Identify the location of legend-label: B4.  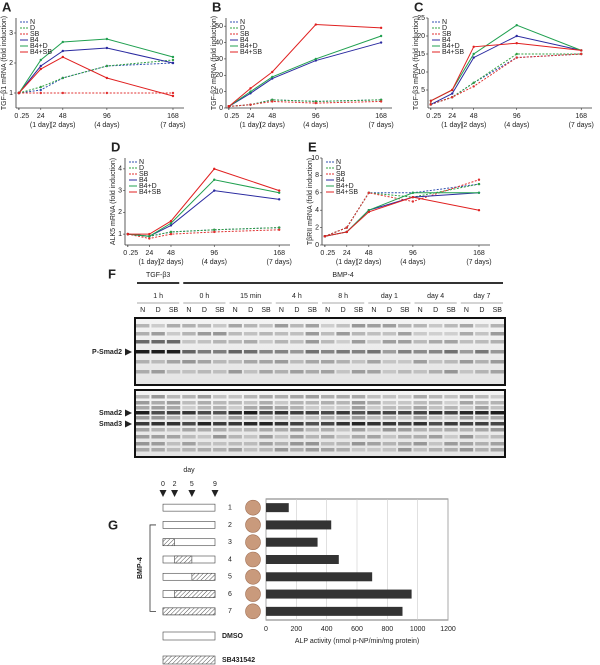
(340, 180).